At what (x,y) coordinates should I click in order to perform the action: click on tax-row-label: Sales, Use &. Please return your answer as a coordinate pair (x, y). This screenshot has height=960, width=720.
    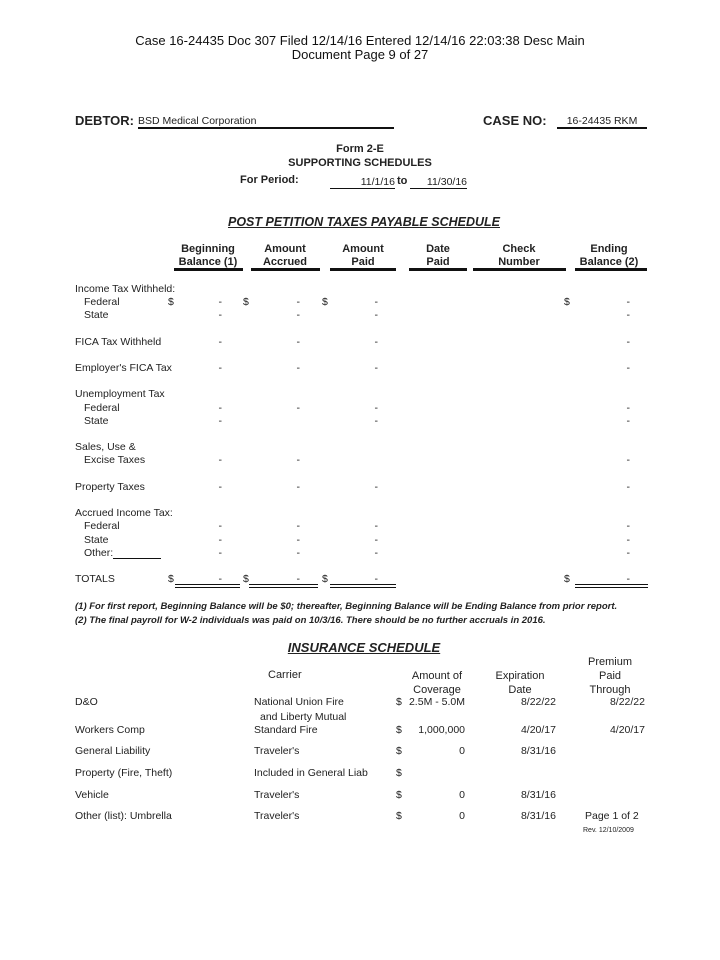
    Looking at the image, I should click on (105, 447).